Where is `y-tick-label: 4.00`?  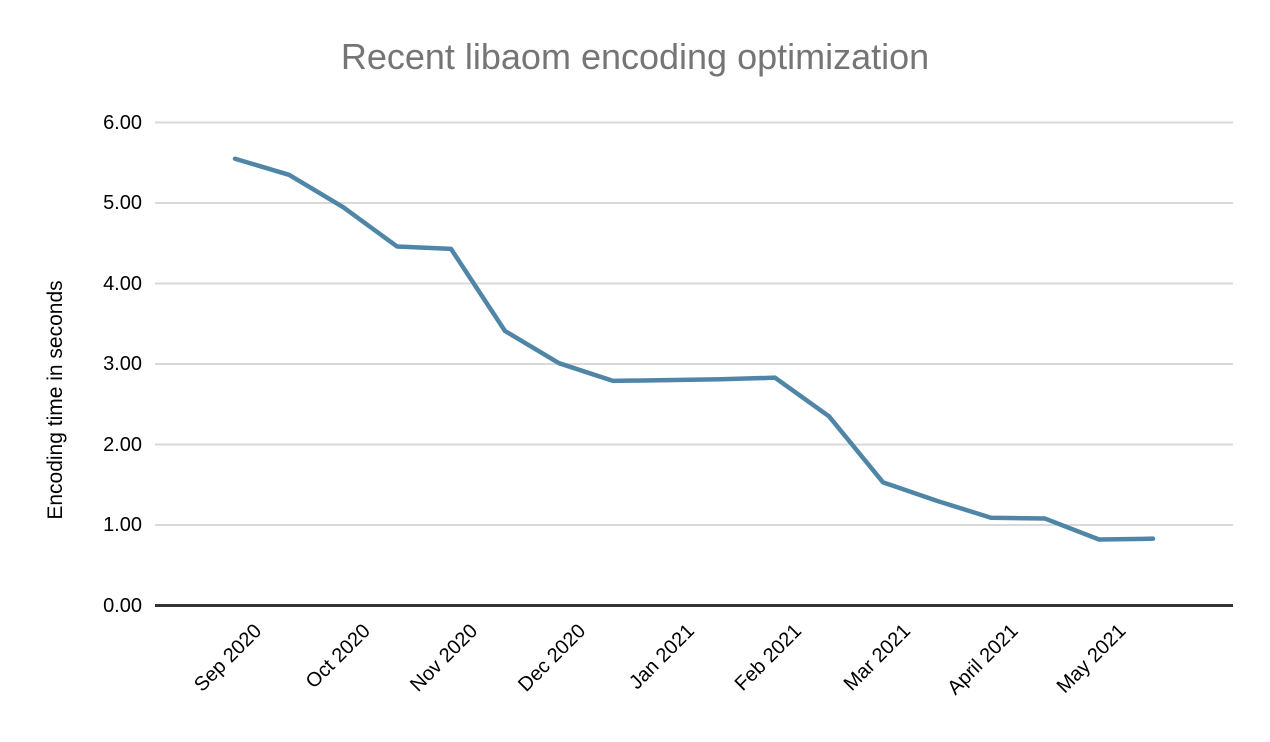 y-tick-label: 4.00 is located at coordinates (122, 283).